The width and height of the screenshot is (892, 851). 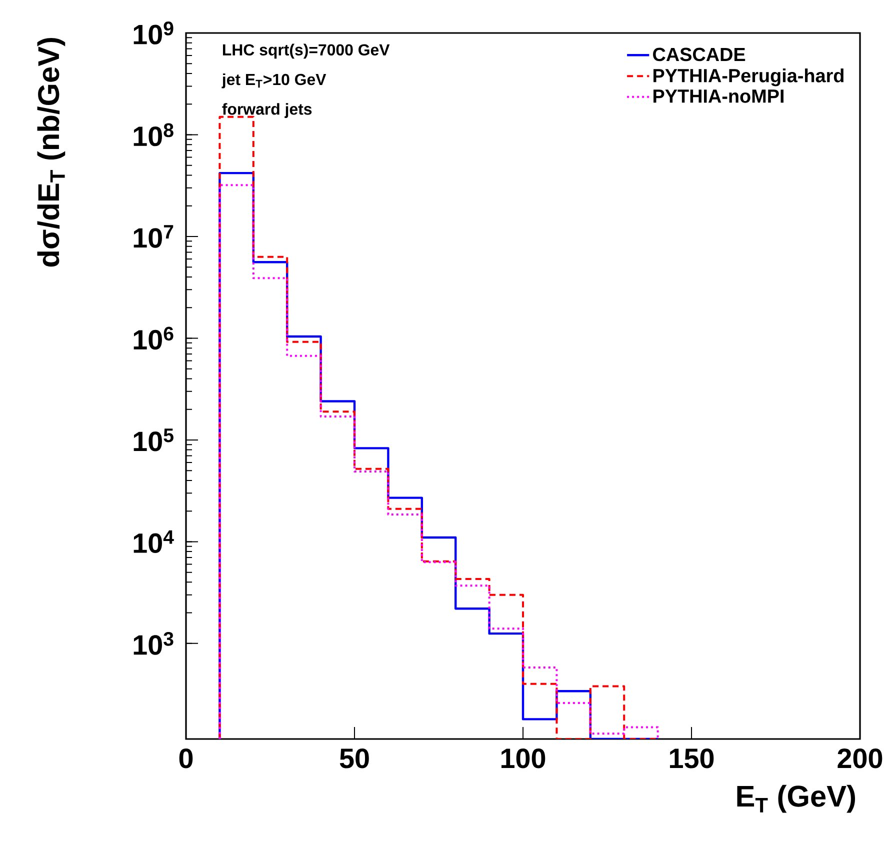 What do you see at coordinates (749, 77) in the screenshot?
I see `legend-label: PYTHIA-Perugia-hard` at bounding box center [749, 77].